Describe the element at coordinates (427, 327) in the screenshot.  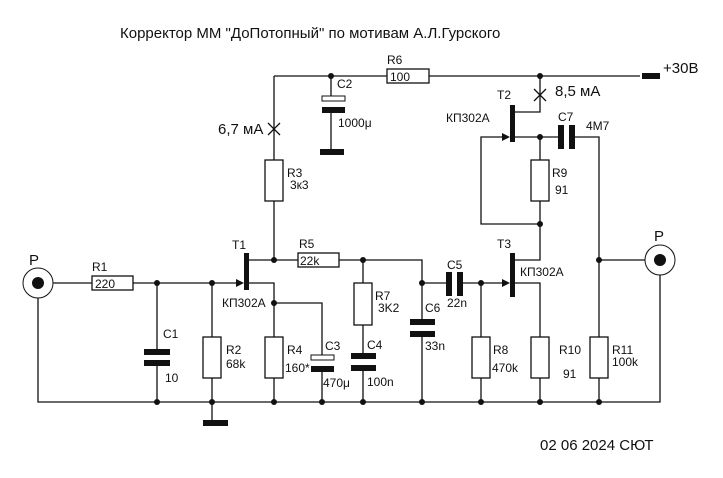
I see `capacitor-c6: C6 33n` at that location.